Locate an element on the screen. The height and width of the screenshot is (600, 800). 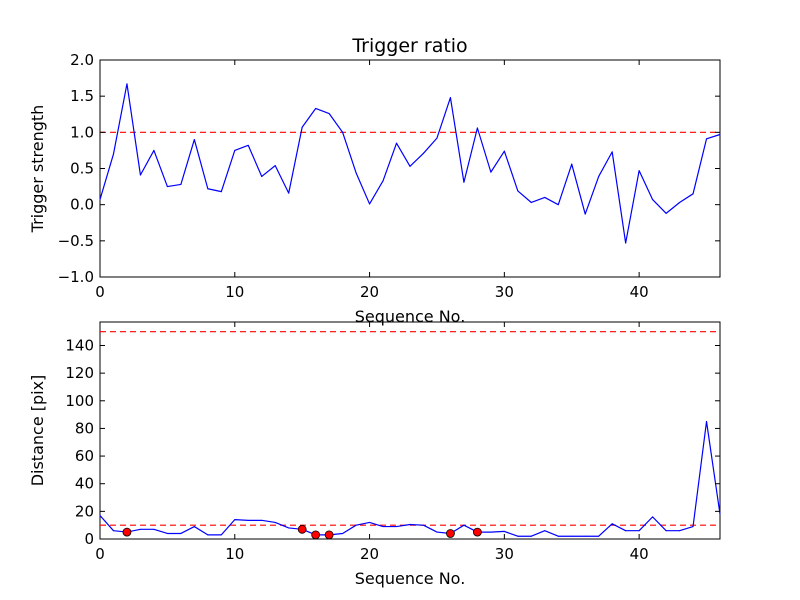
bottom-x-tick-label: 20 is located at coordinates (369, 554).